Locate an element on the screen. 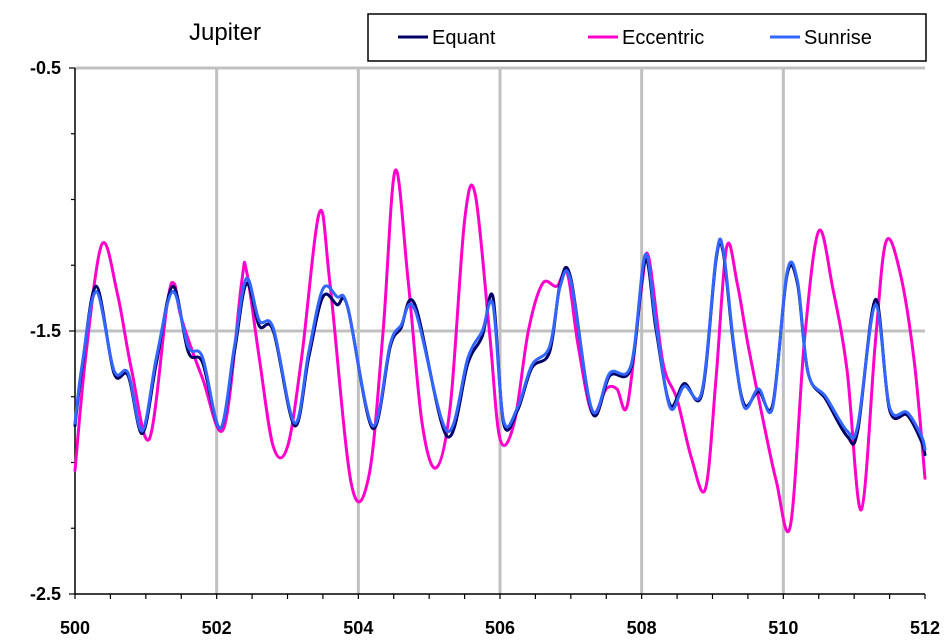 The height and width of the screenshot is (644, 949). x-tick-label: 500 is located at coordinates (75, 628).